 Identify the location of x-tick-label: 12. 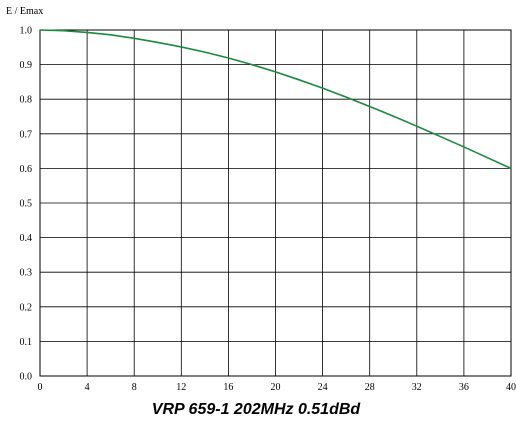
(181, 387).